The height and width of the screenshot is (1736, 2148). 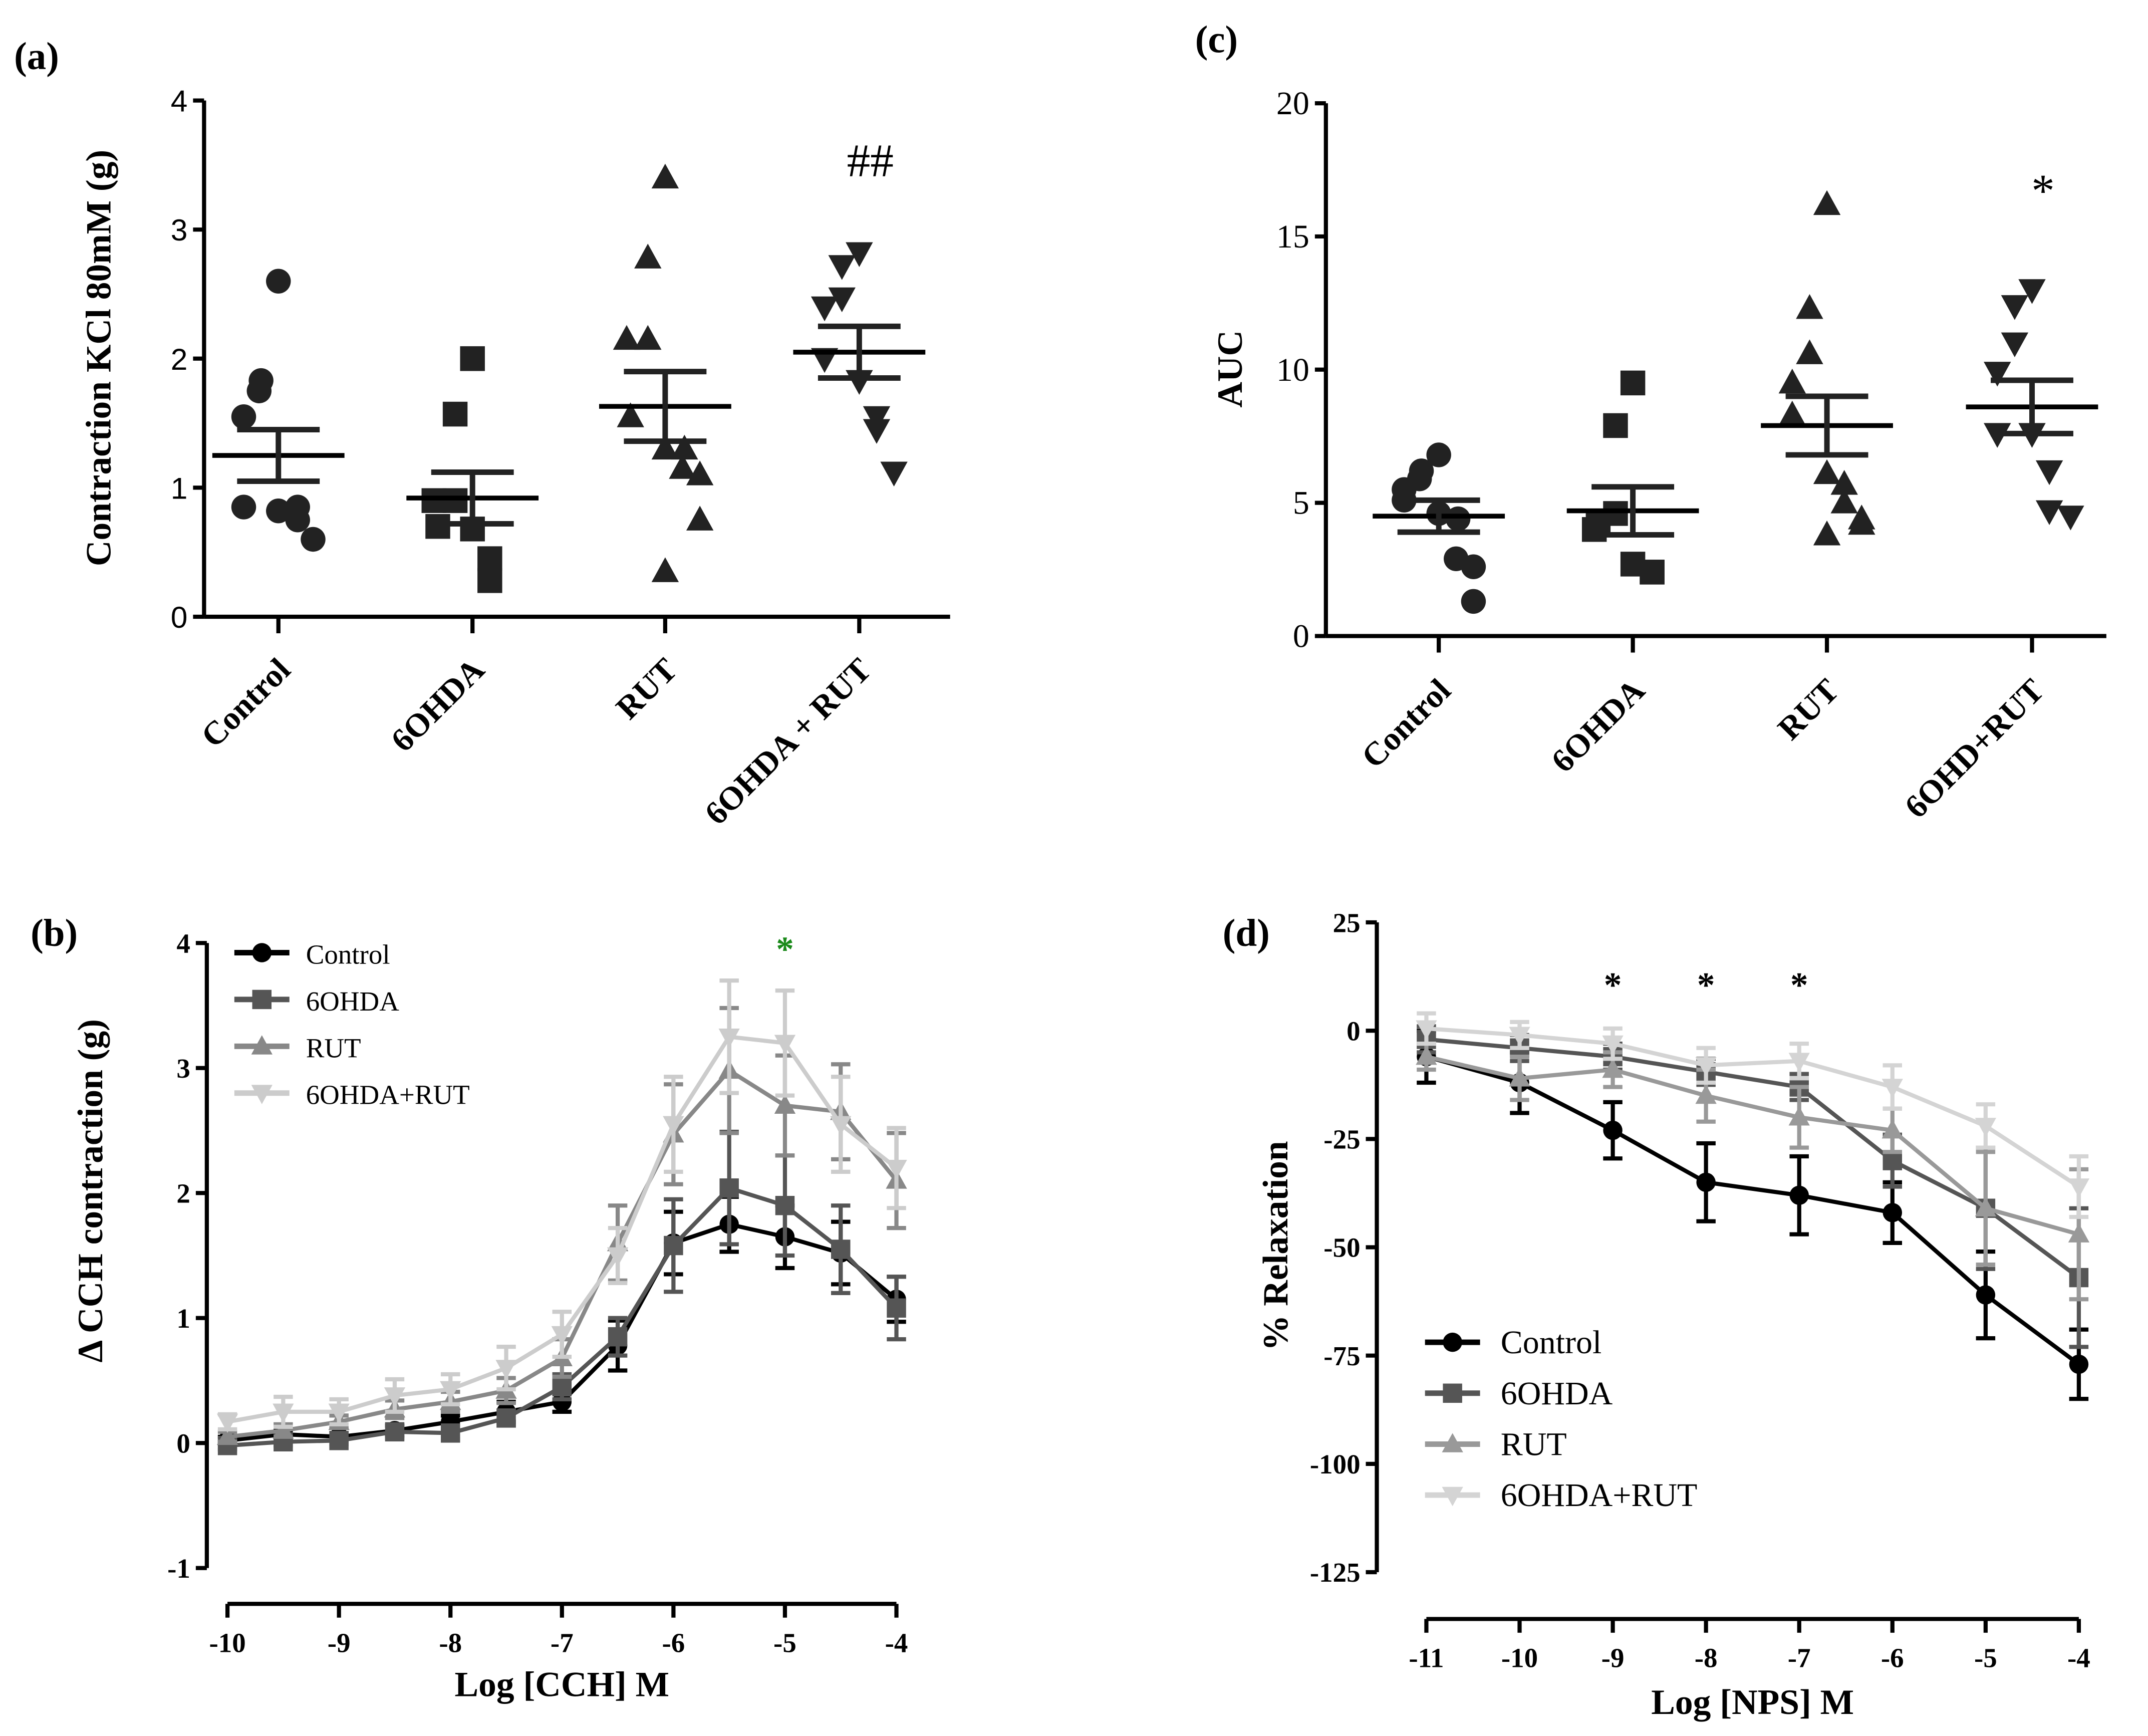 What do you see at coordinates (1496, 1444) in the screenshot?
I see `legend-item: RUT` at bounding box center [1496, 1444].